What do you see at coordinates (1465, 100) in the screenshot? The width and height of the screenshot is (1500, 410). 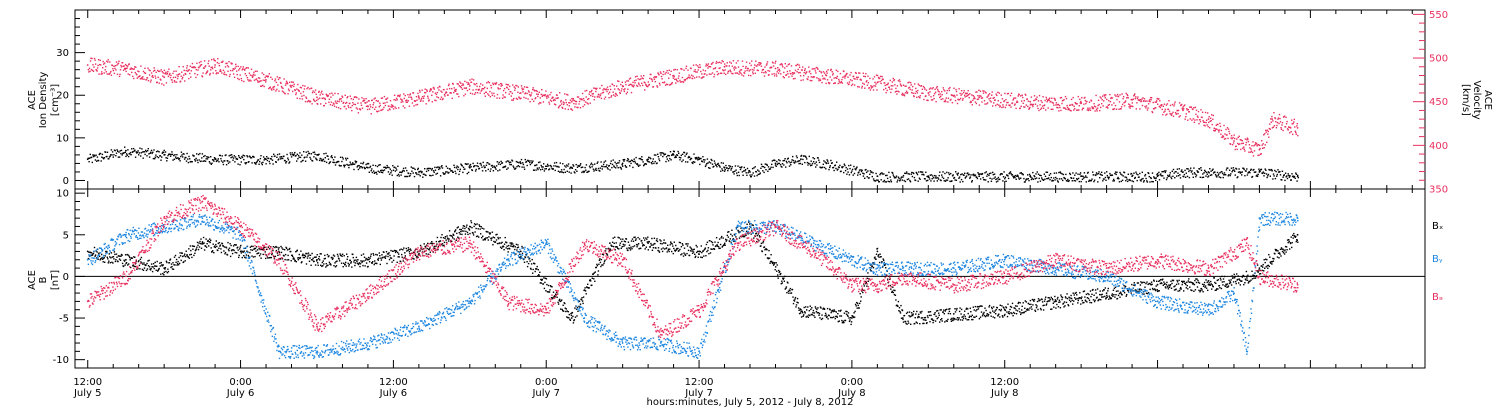 I see `top-right-ylabel-line-3: [km/s]` at bounding box center [1465, 100].